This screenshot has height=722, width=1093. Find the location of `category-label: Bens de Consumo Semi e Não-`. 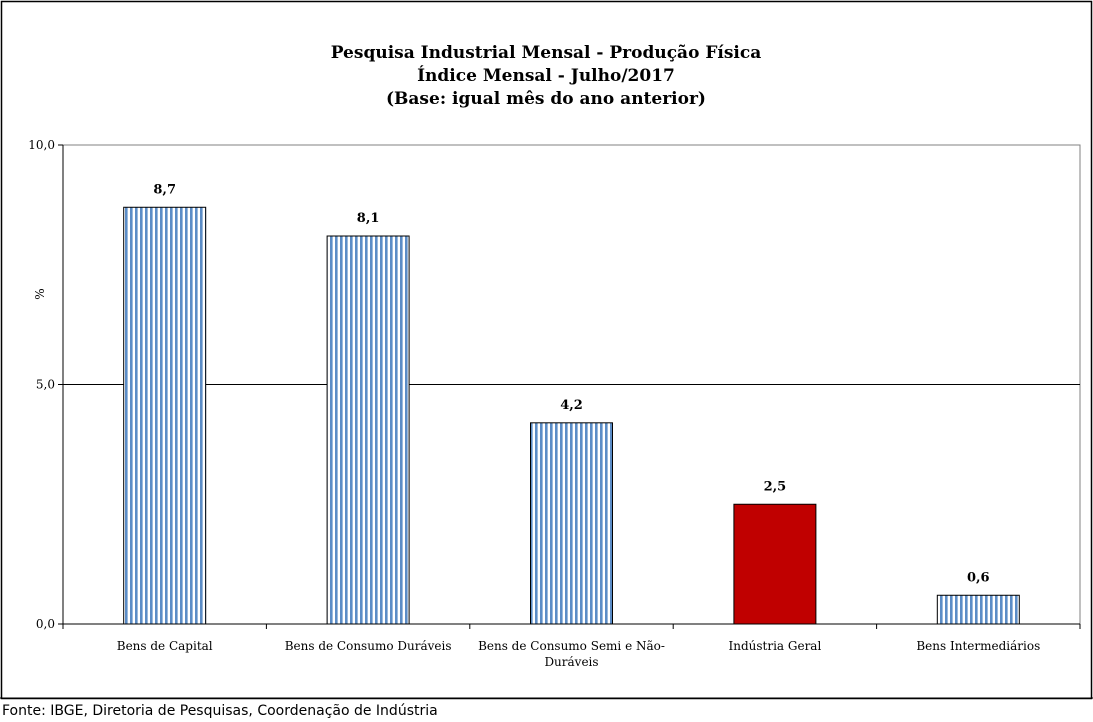

category-label: Bens de Consumo Semi e Não- is located at coordinates (571, 646).